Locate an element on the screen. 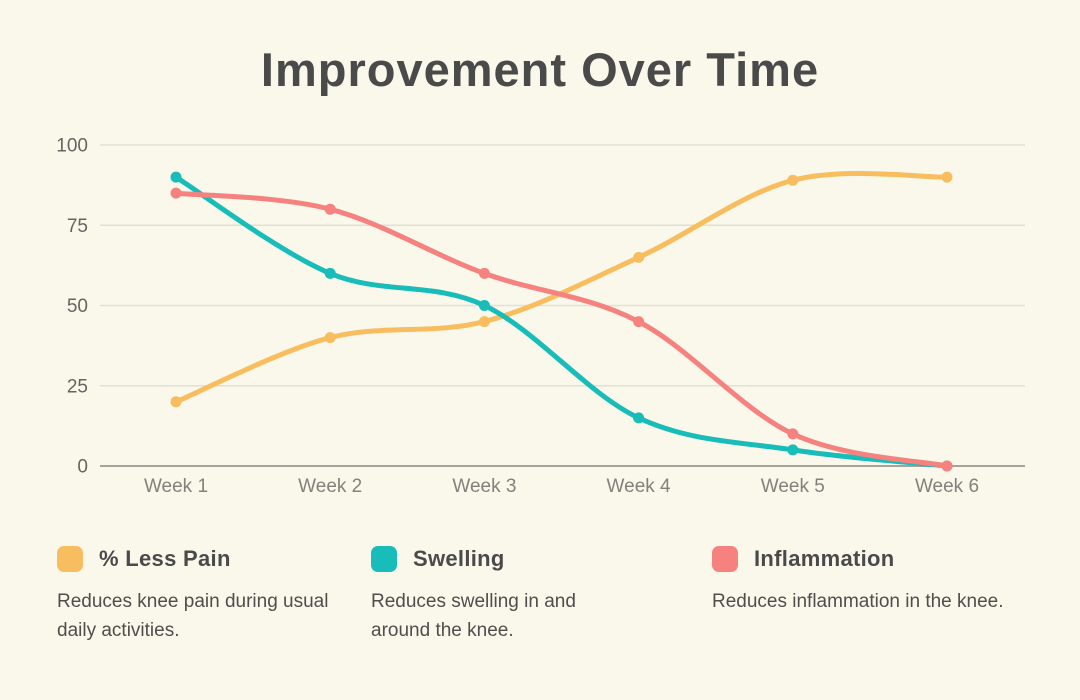  legend-head: Inflammation is located at coordinates (862, 559).